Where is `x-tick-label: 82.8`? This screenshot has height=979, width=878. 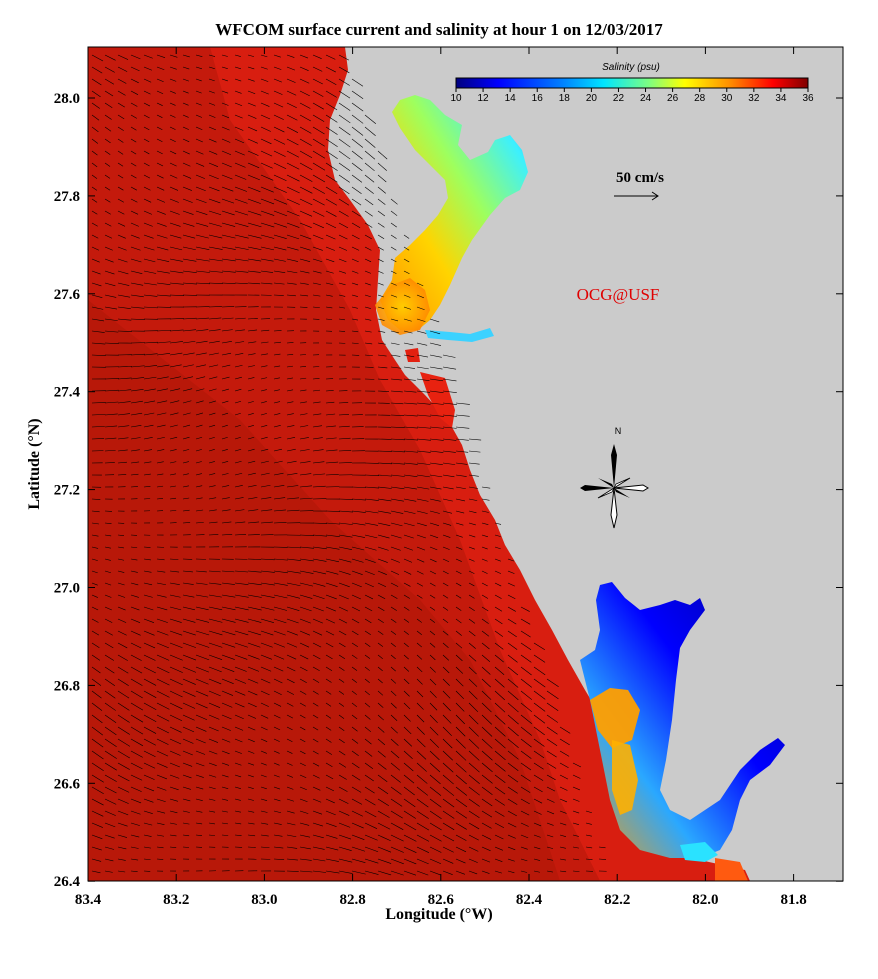 x-tick-label: 82.8 is located at coordinates (352, 900).